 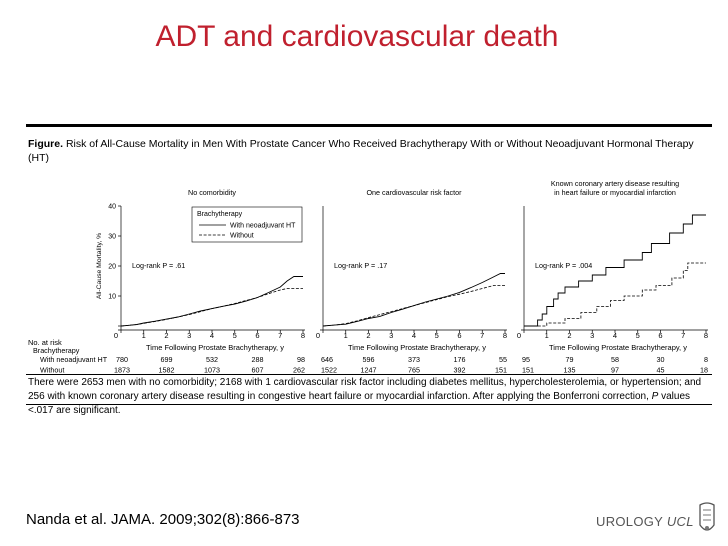 What do you see at coordinates (570, 370) in the screenshot?
I see `panel-3-at-risk-without-value: 135` at bounding box center [570, 370].